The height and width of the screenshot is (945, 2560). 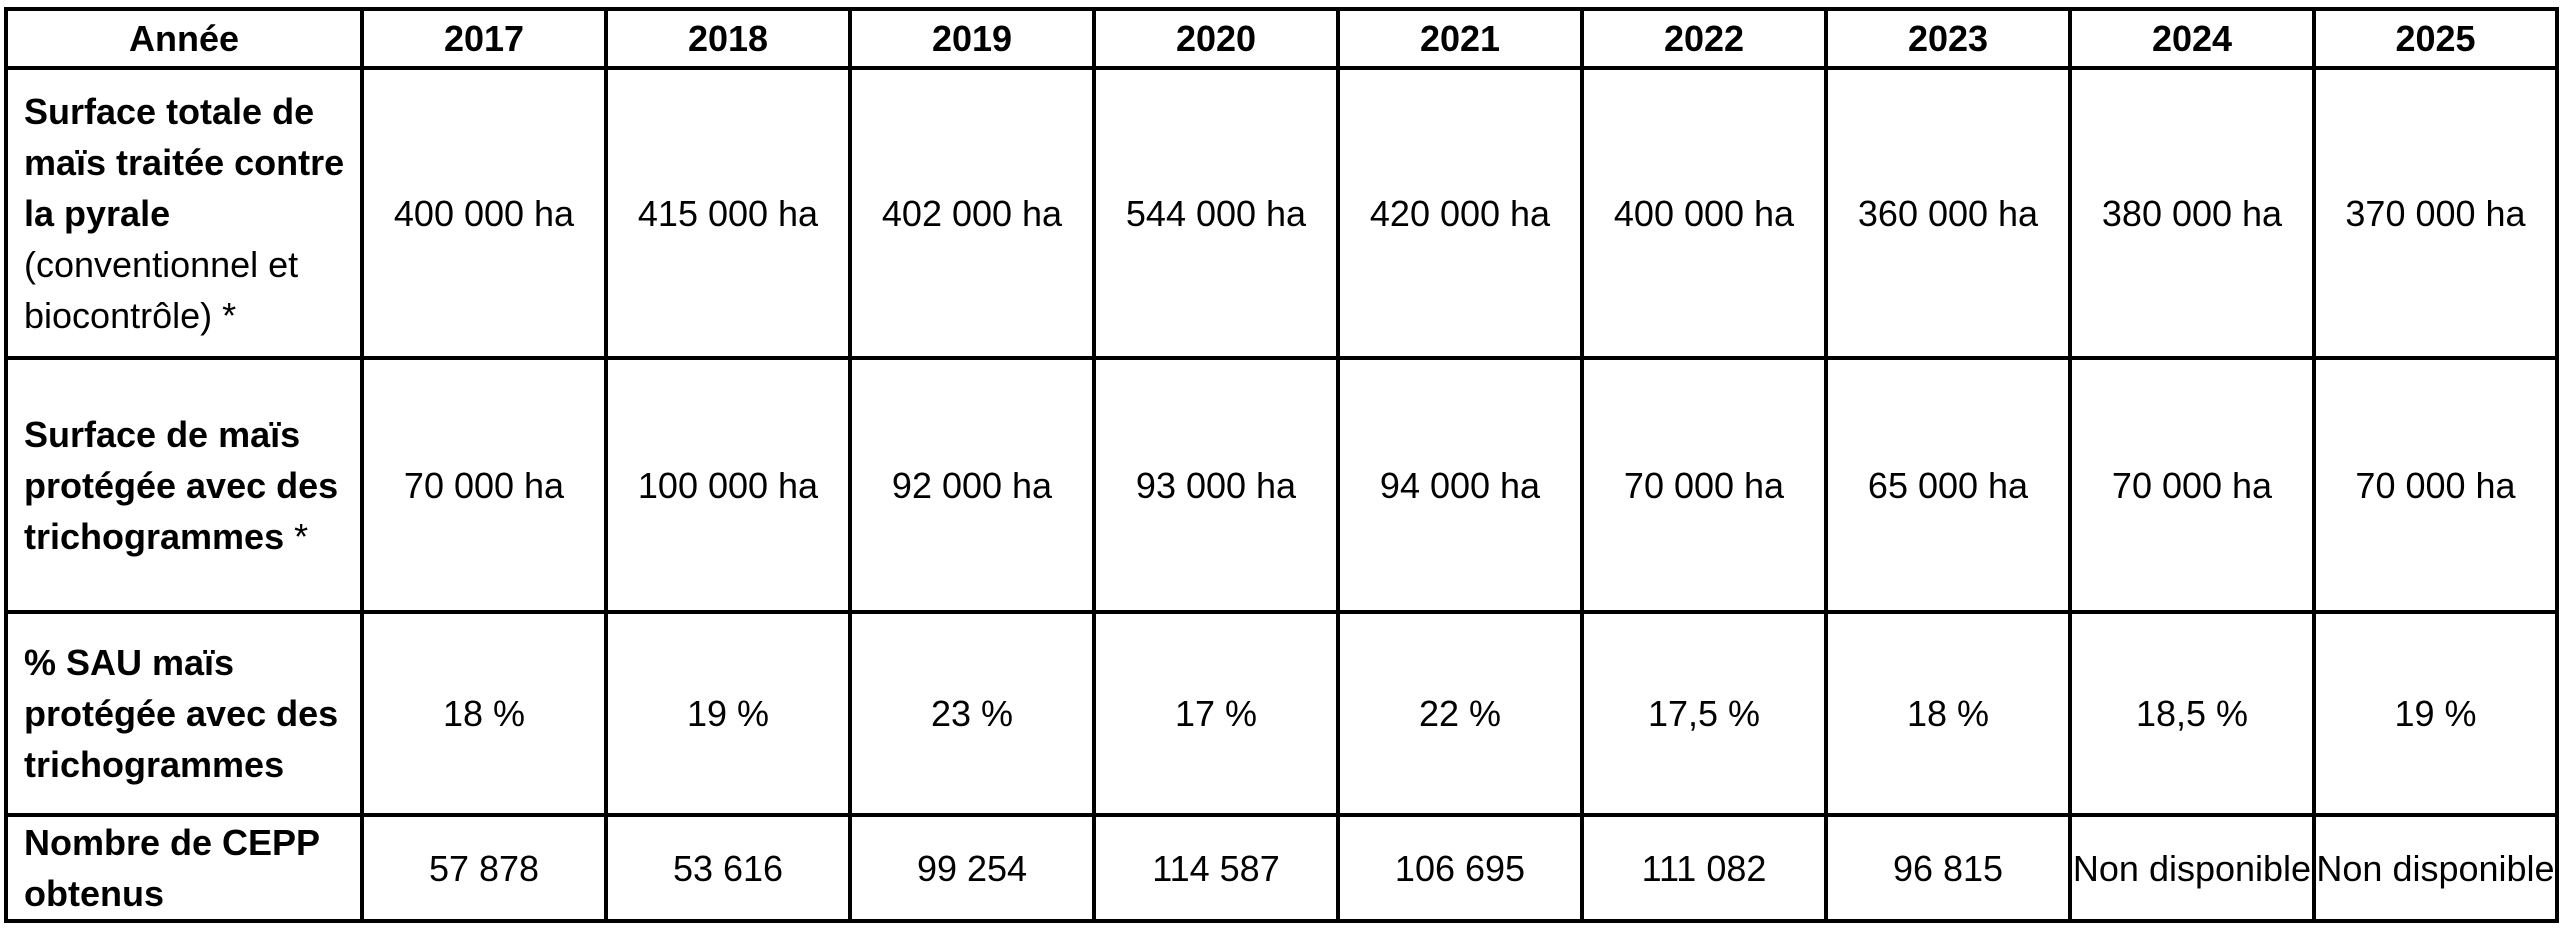 I want to click on row-label-note: *, so click(x=296, y=536).